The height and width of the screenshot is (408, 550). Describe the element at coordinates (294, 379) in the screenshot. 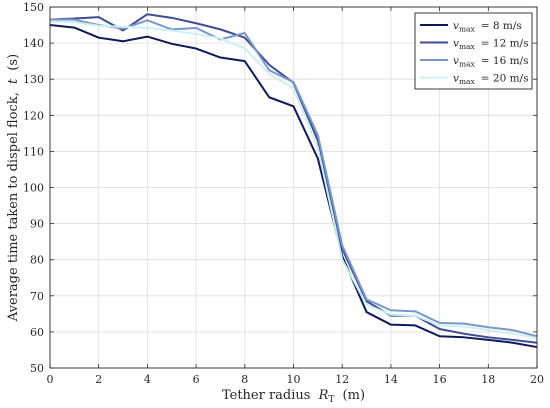

I see `x-tick-label: 10` at that location.